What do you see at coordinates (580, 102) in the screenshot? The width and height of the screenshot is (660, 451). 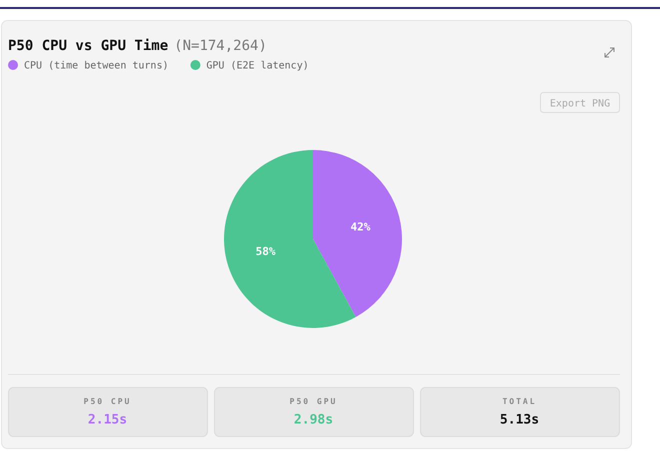 I see `export-button: Export PNG` at bounding box center [580, 102].